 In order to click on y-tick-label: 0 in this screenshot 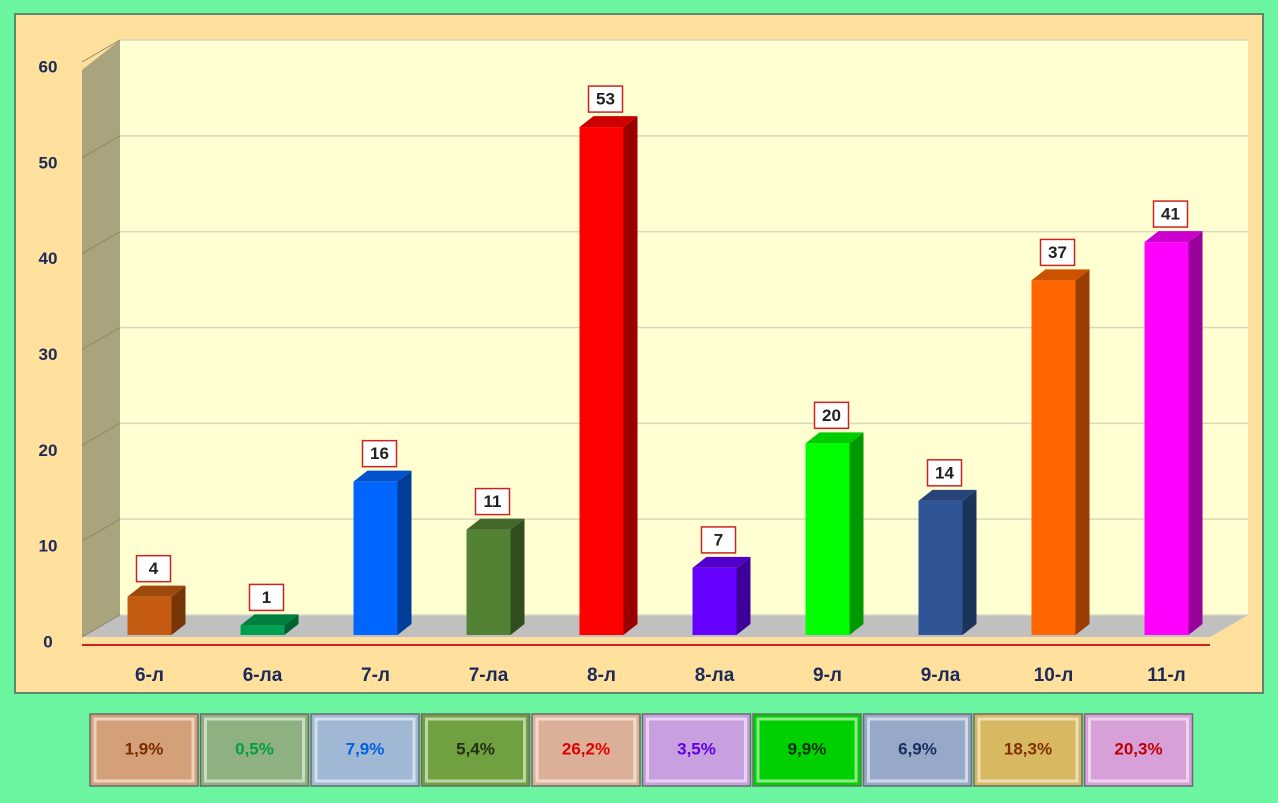, I will do `click(47, 641)`.